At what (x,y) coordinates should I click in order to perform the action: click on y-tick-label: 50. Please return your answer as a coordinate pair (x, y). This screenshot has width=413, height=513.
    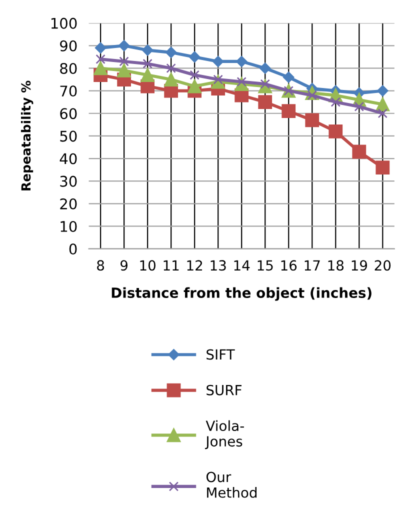
    Looking at the image, I should click on (68, 136).